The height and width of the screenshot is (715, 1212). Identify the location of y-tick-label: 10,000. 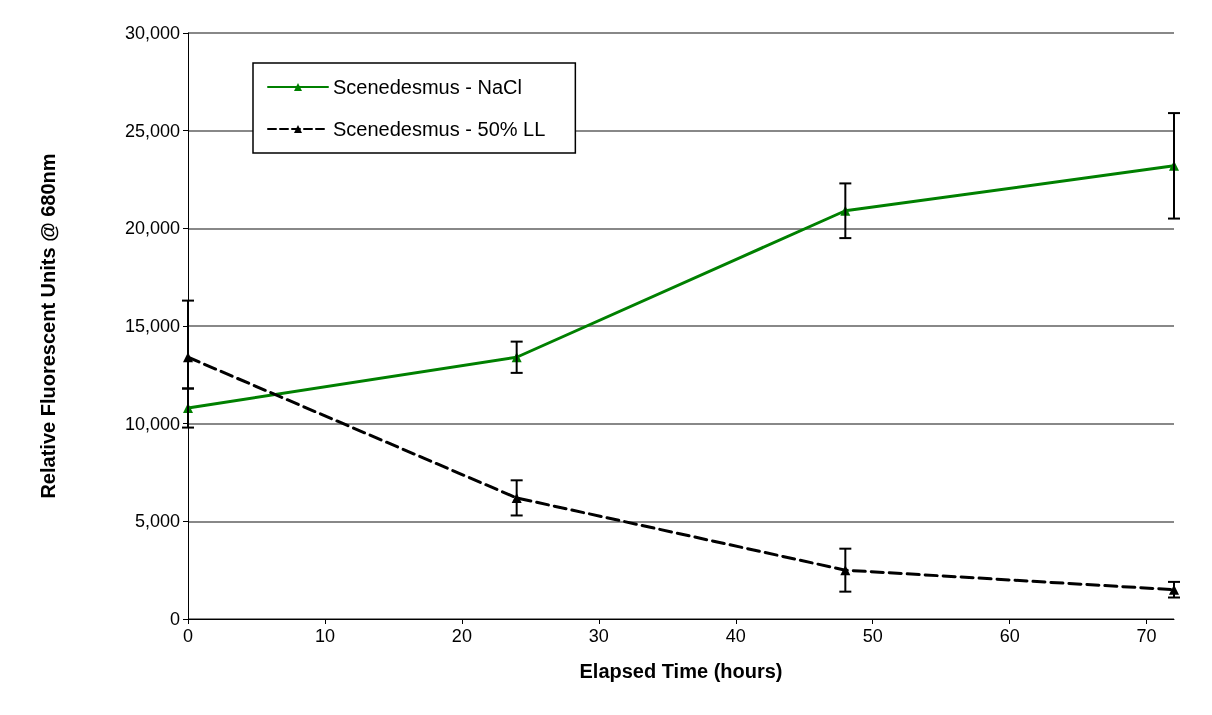
(152, 423).